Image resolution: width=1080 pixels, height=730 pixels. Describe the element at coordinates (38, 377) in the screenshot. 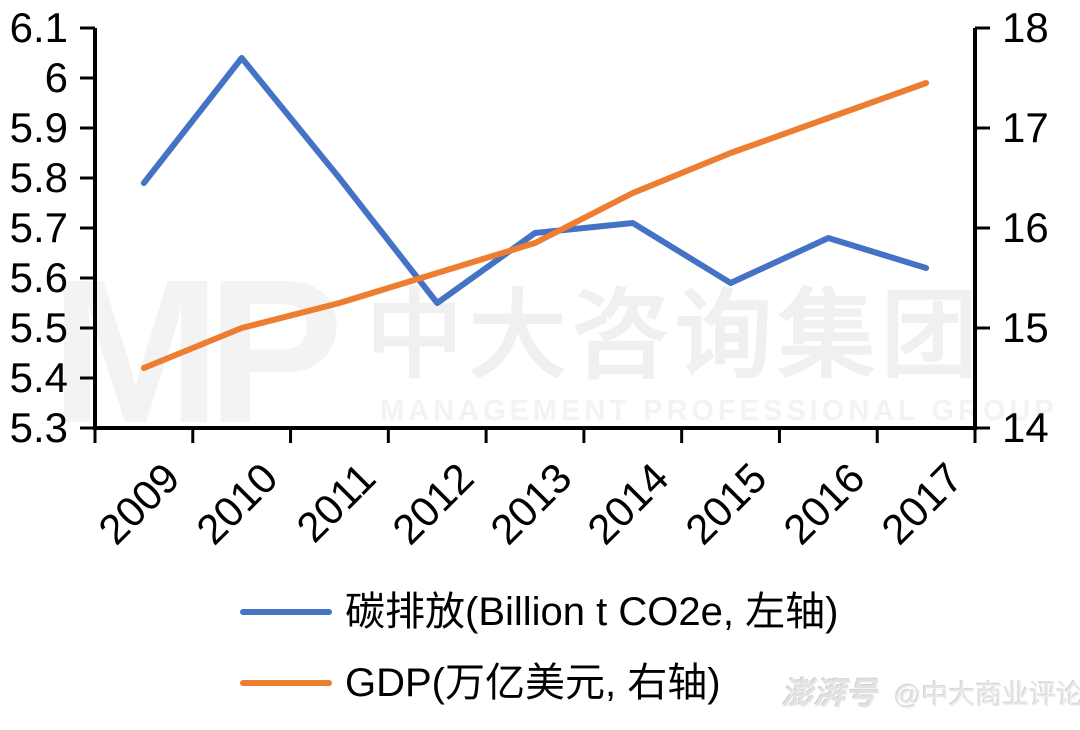

I see `left-axis-tick-label-5.4: 5.4` at that location.